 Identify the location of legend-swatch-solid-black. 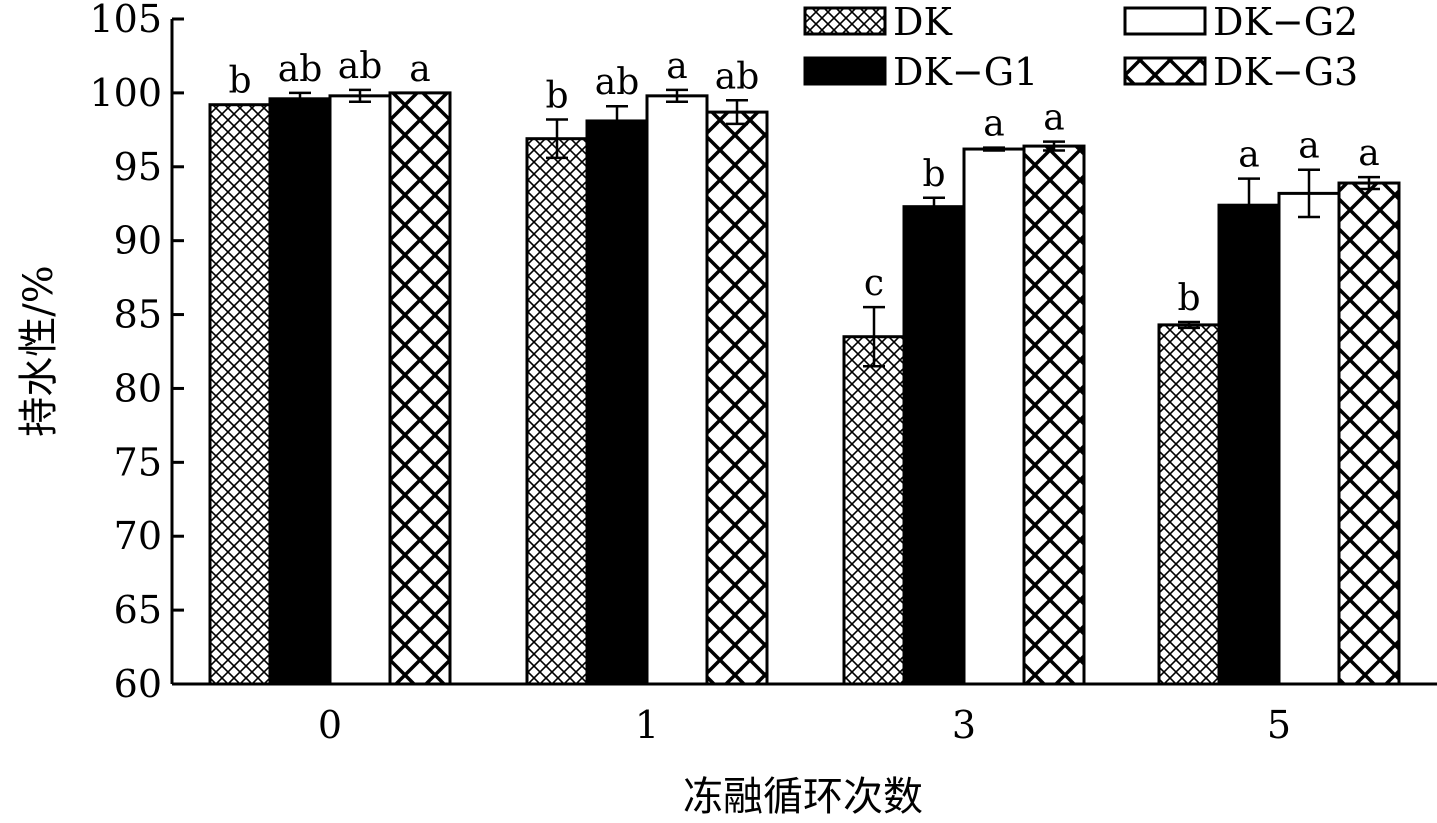
(845, 71).